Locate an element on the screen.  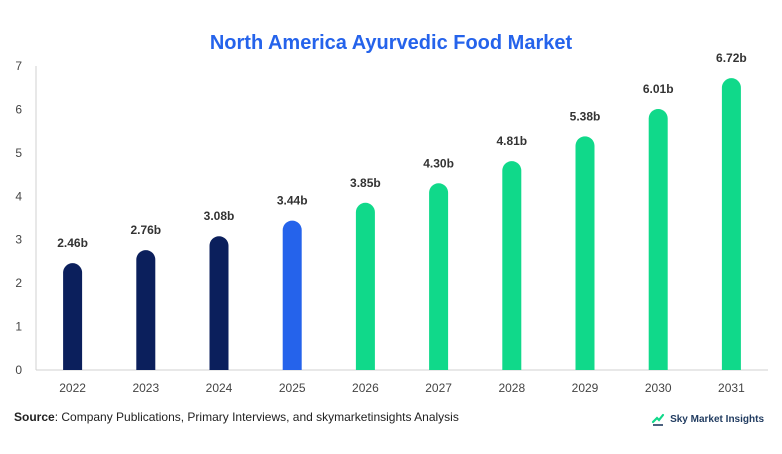
x-tick-label: 2025 is located at coordinates (292, 388).